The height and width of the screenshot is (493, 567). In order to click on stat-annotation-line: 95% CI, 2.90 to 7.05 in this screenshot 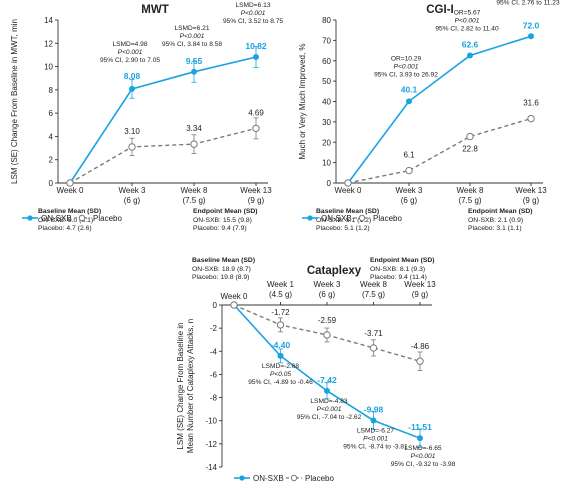, I will do `click(130, 60)`.